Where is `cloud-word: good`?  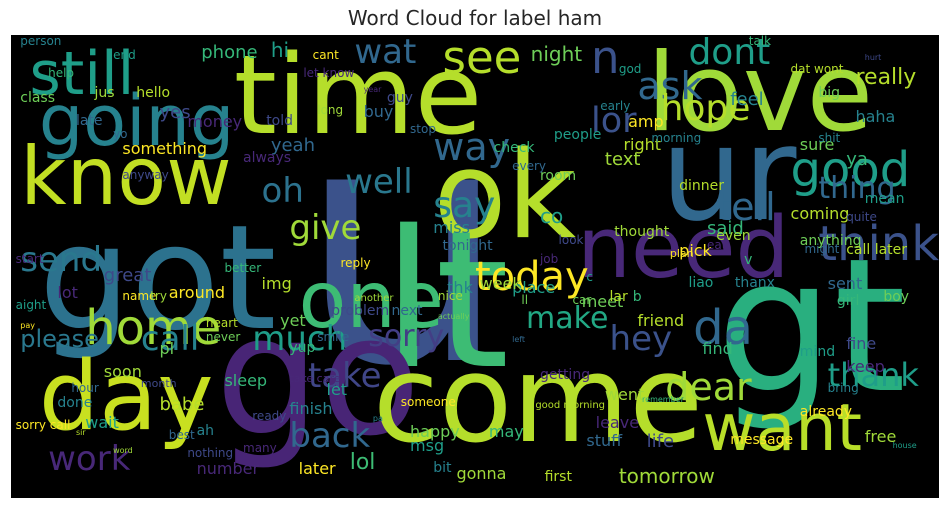
cloud-word: good is located at coordinates (850, 170).